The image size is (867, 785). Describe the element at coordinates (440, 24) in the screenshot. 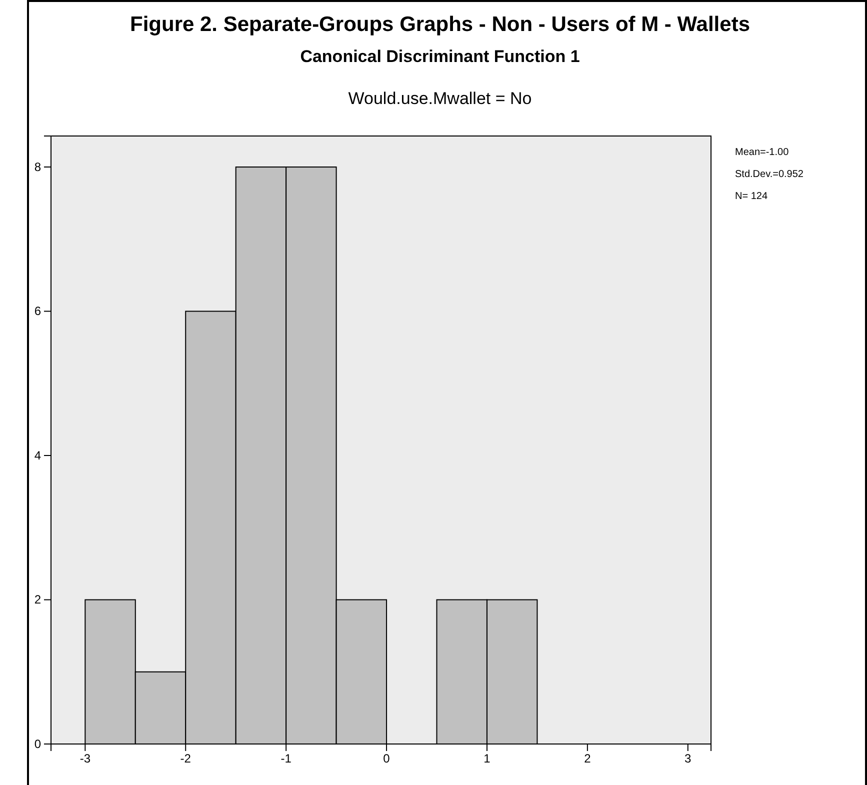

I see `chart-title: Figure 2. Separate-Groups Graphs - Non - Users of M - Wallets` at that location.